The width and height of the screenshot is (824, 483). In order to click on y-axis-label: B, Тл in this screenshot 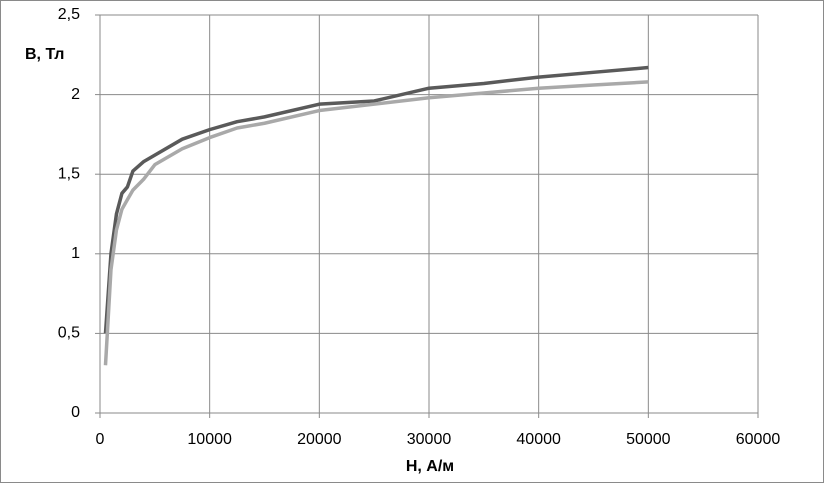, I will do `click(44, 54)`.